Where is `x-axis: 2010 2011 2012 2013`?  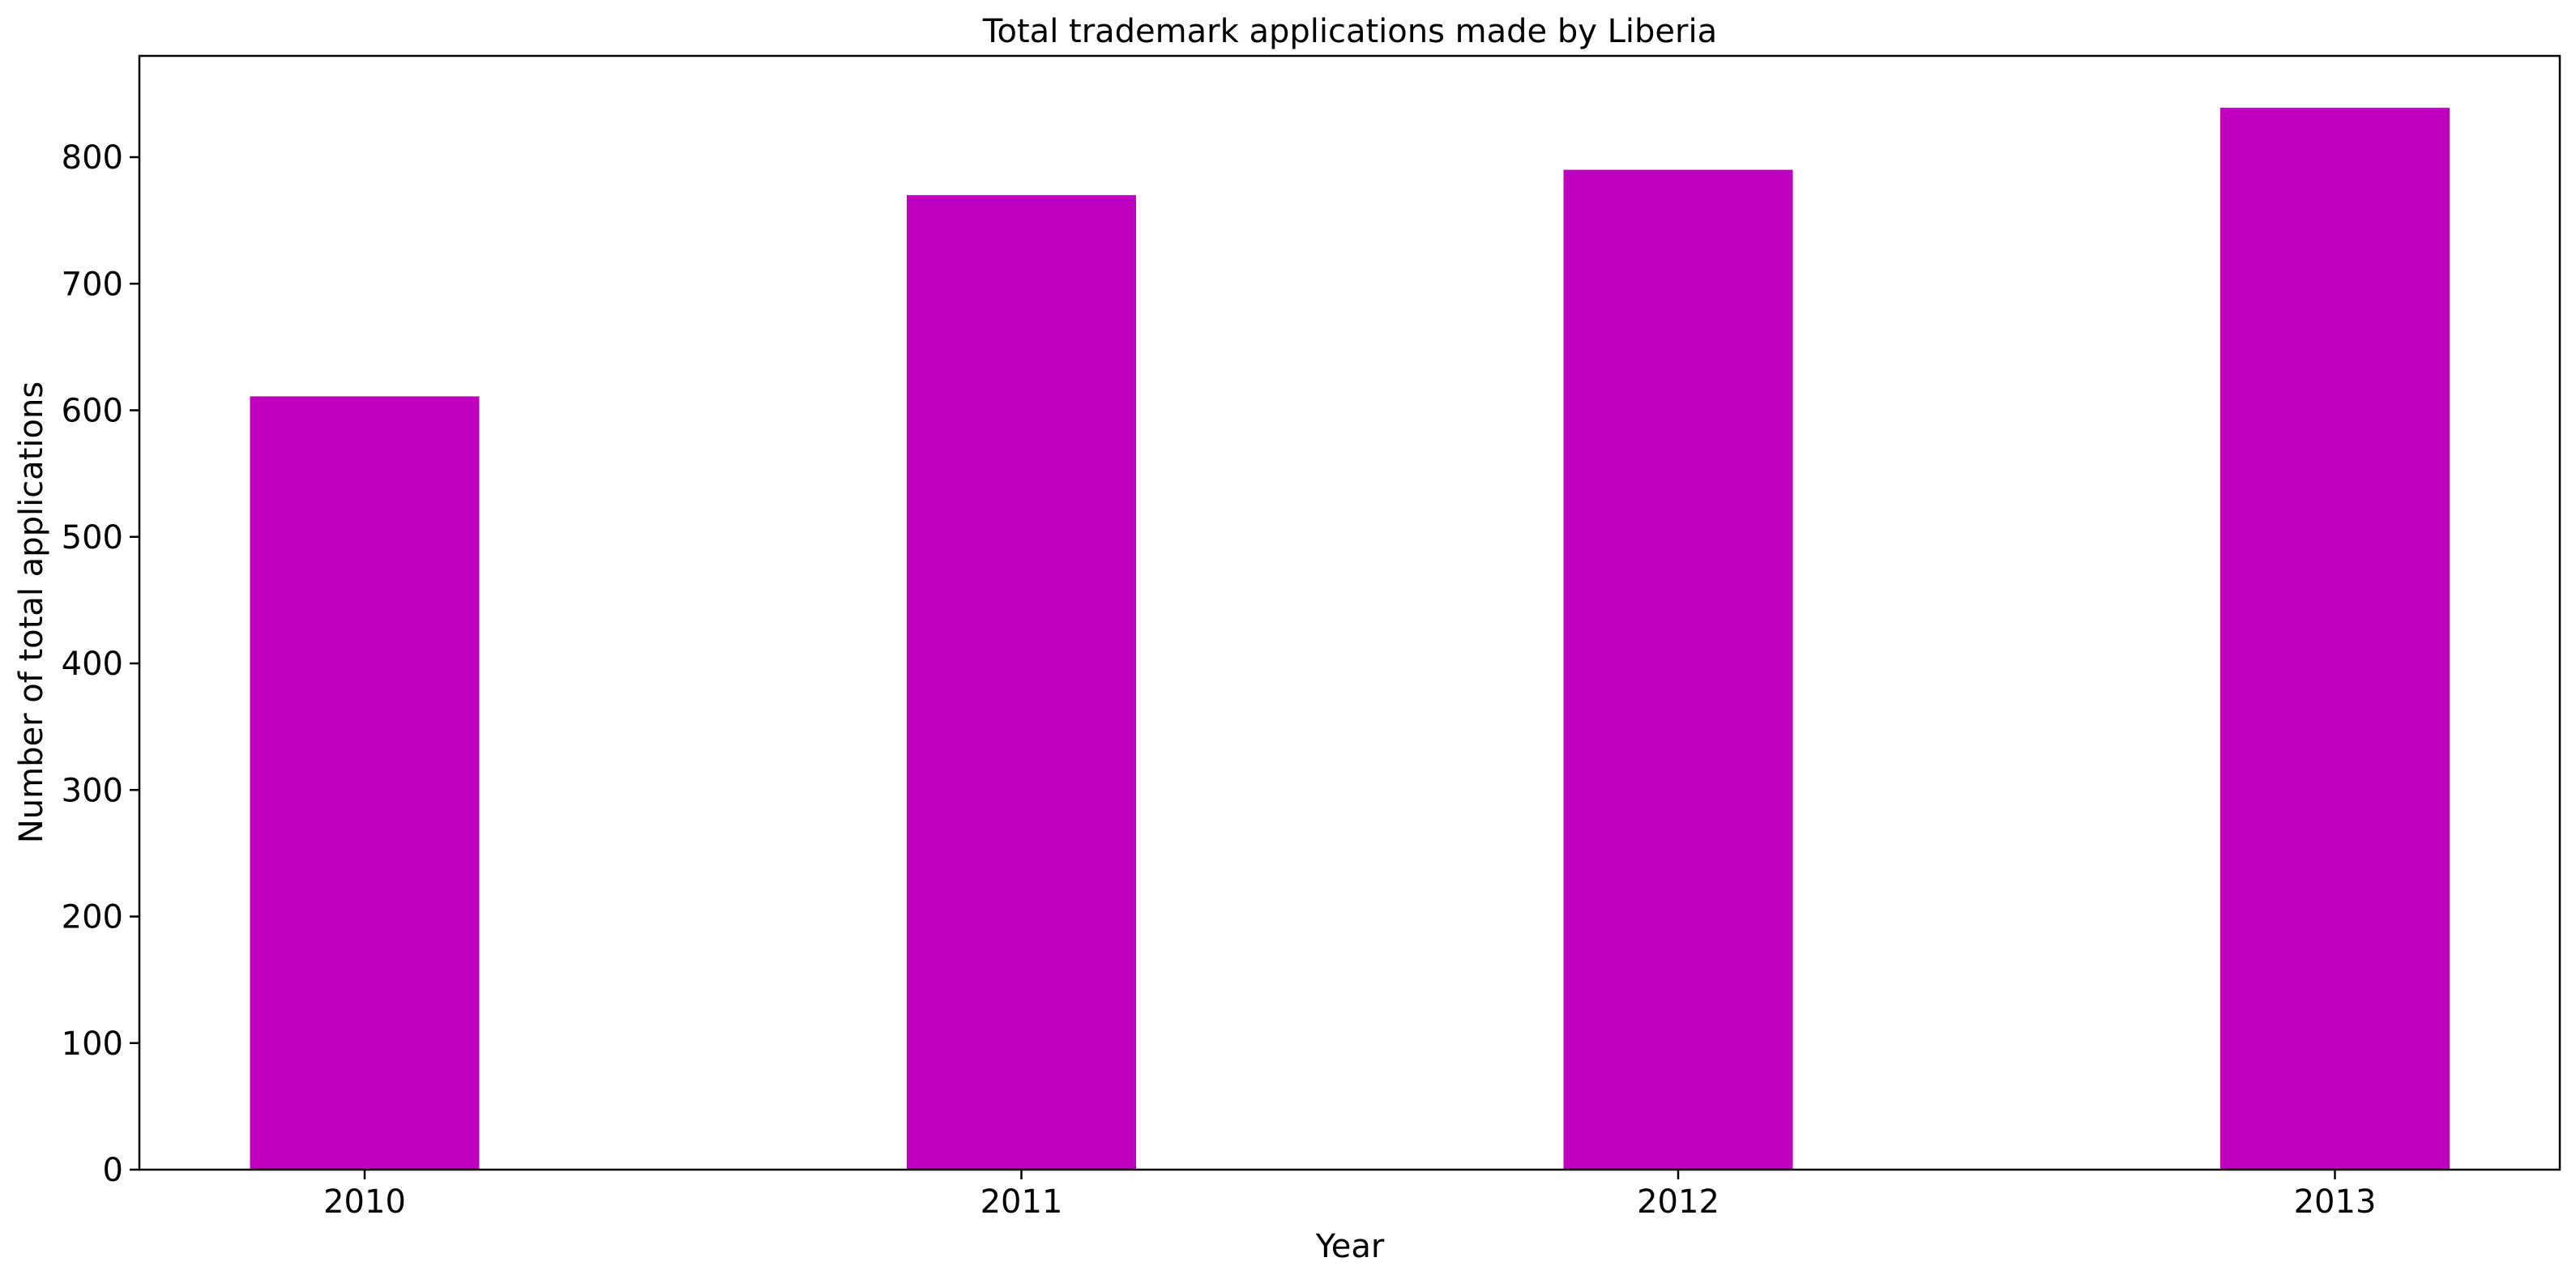 x-axis: 2010 2011 2012 2013 is located at coordinates (1349, 1195).